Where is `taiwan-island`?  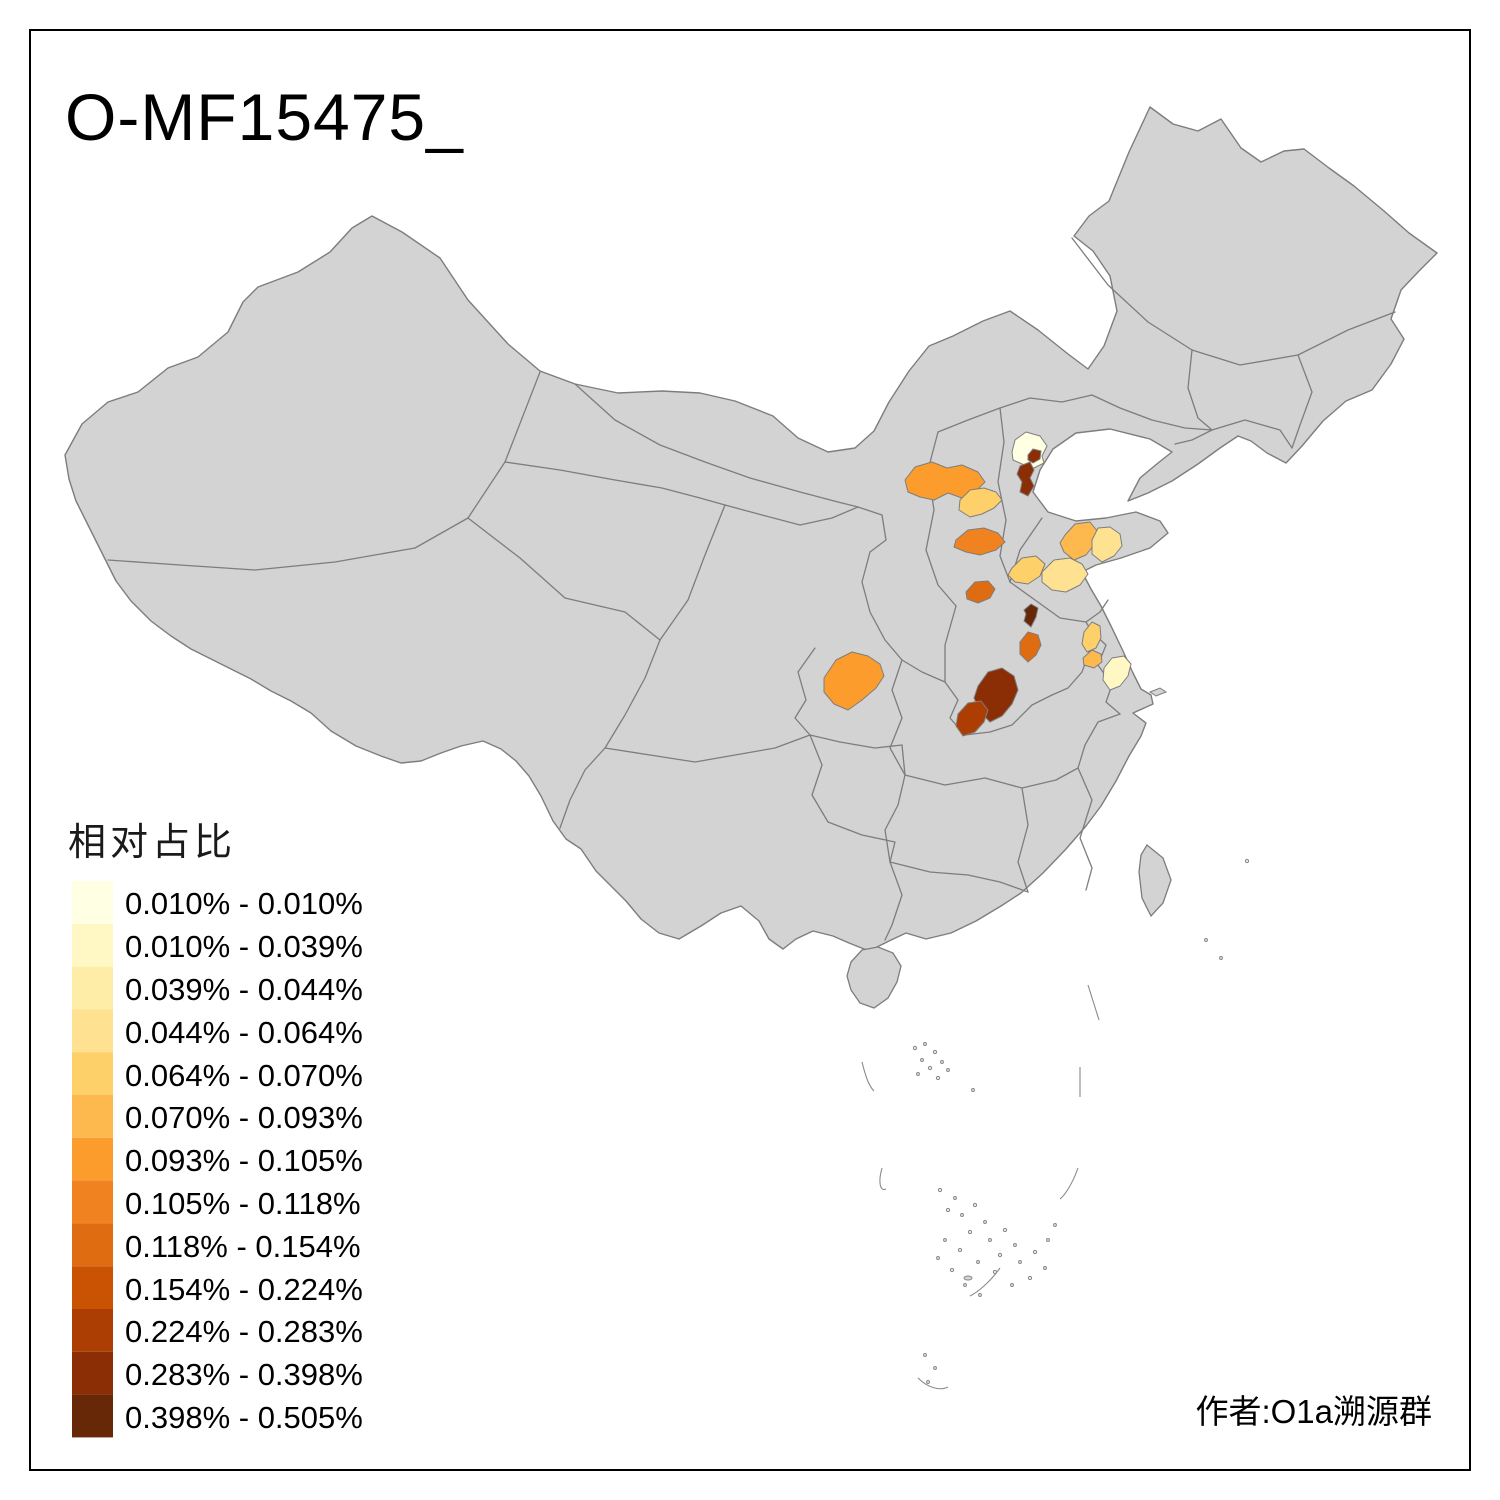 taiwan-island is located at coordinates (1155, 881).